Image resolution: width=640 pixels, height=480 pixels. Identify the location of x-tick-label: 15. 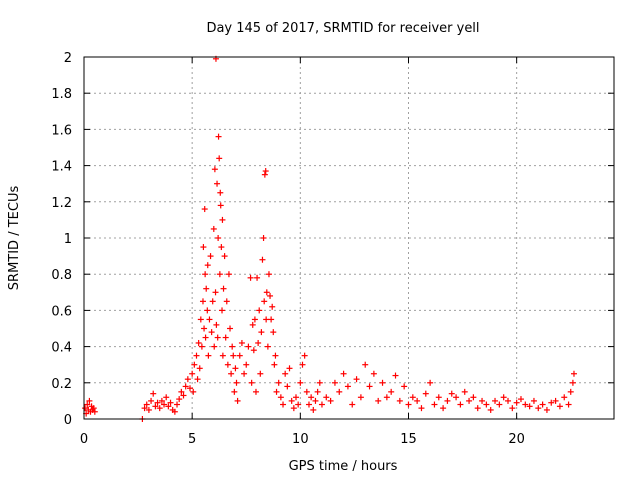
(408, 439).